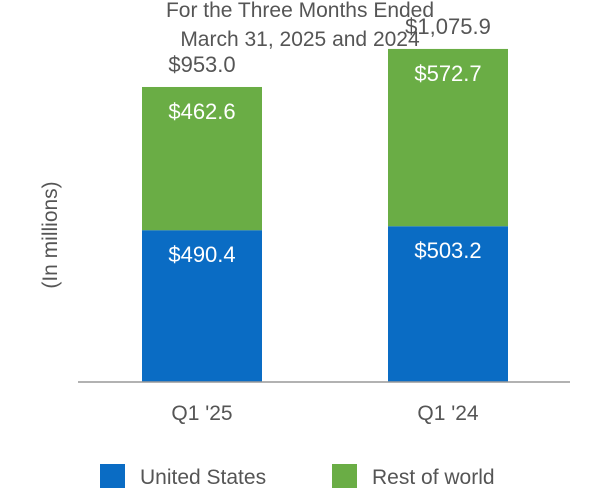  What do you see at coordinates (201, 64) in the screenshot?
I see `total-label-q1-25: $953.0` at bounding box center [201, 64].